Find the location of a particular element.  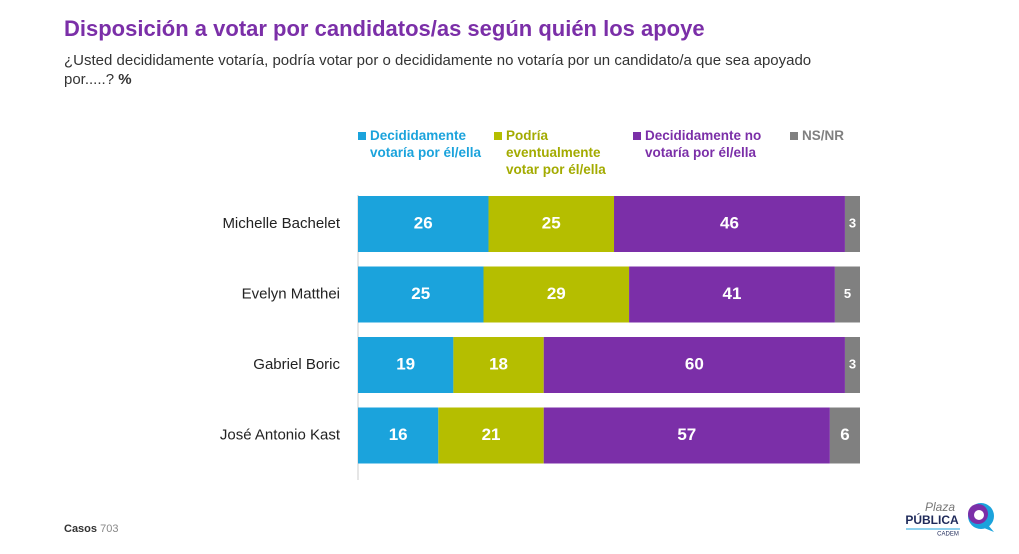

value-label: 41 is located at coordinates (732, 293).